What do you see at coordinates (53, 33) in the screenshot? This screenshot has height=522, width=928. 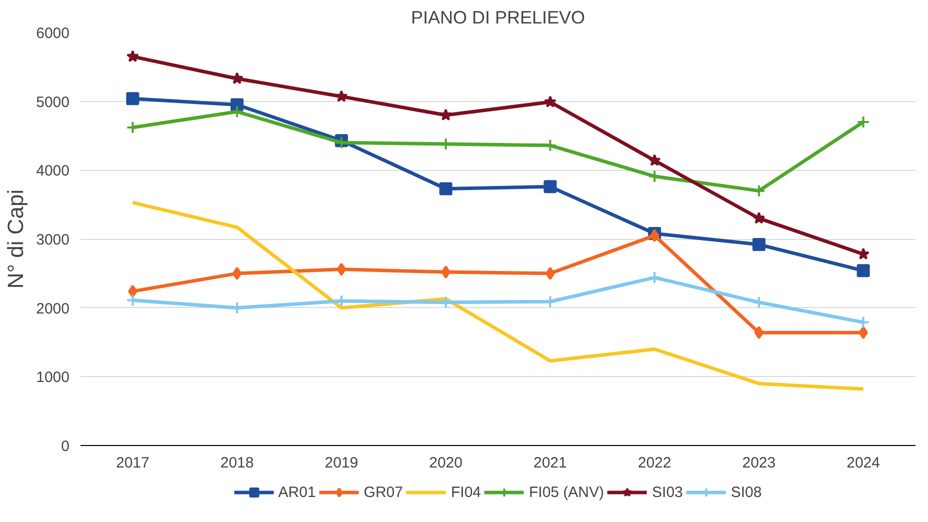 I see `y-tick-label: 6000` at bounding box center [53, 33].